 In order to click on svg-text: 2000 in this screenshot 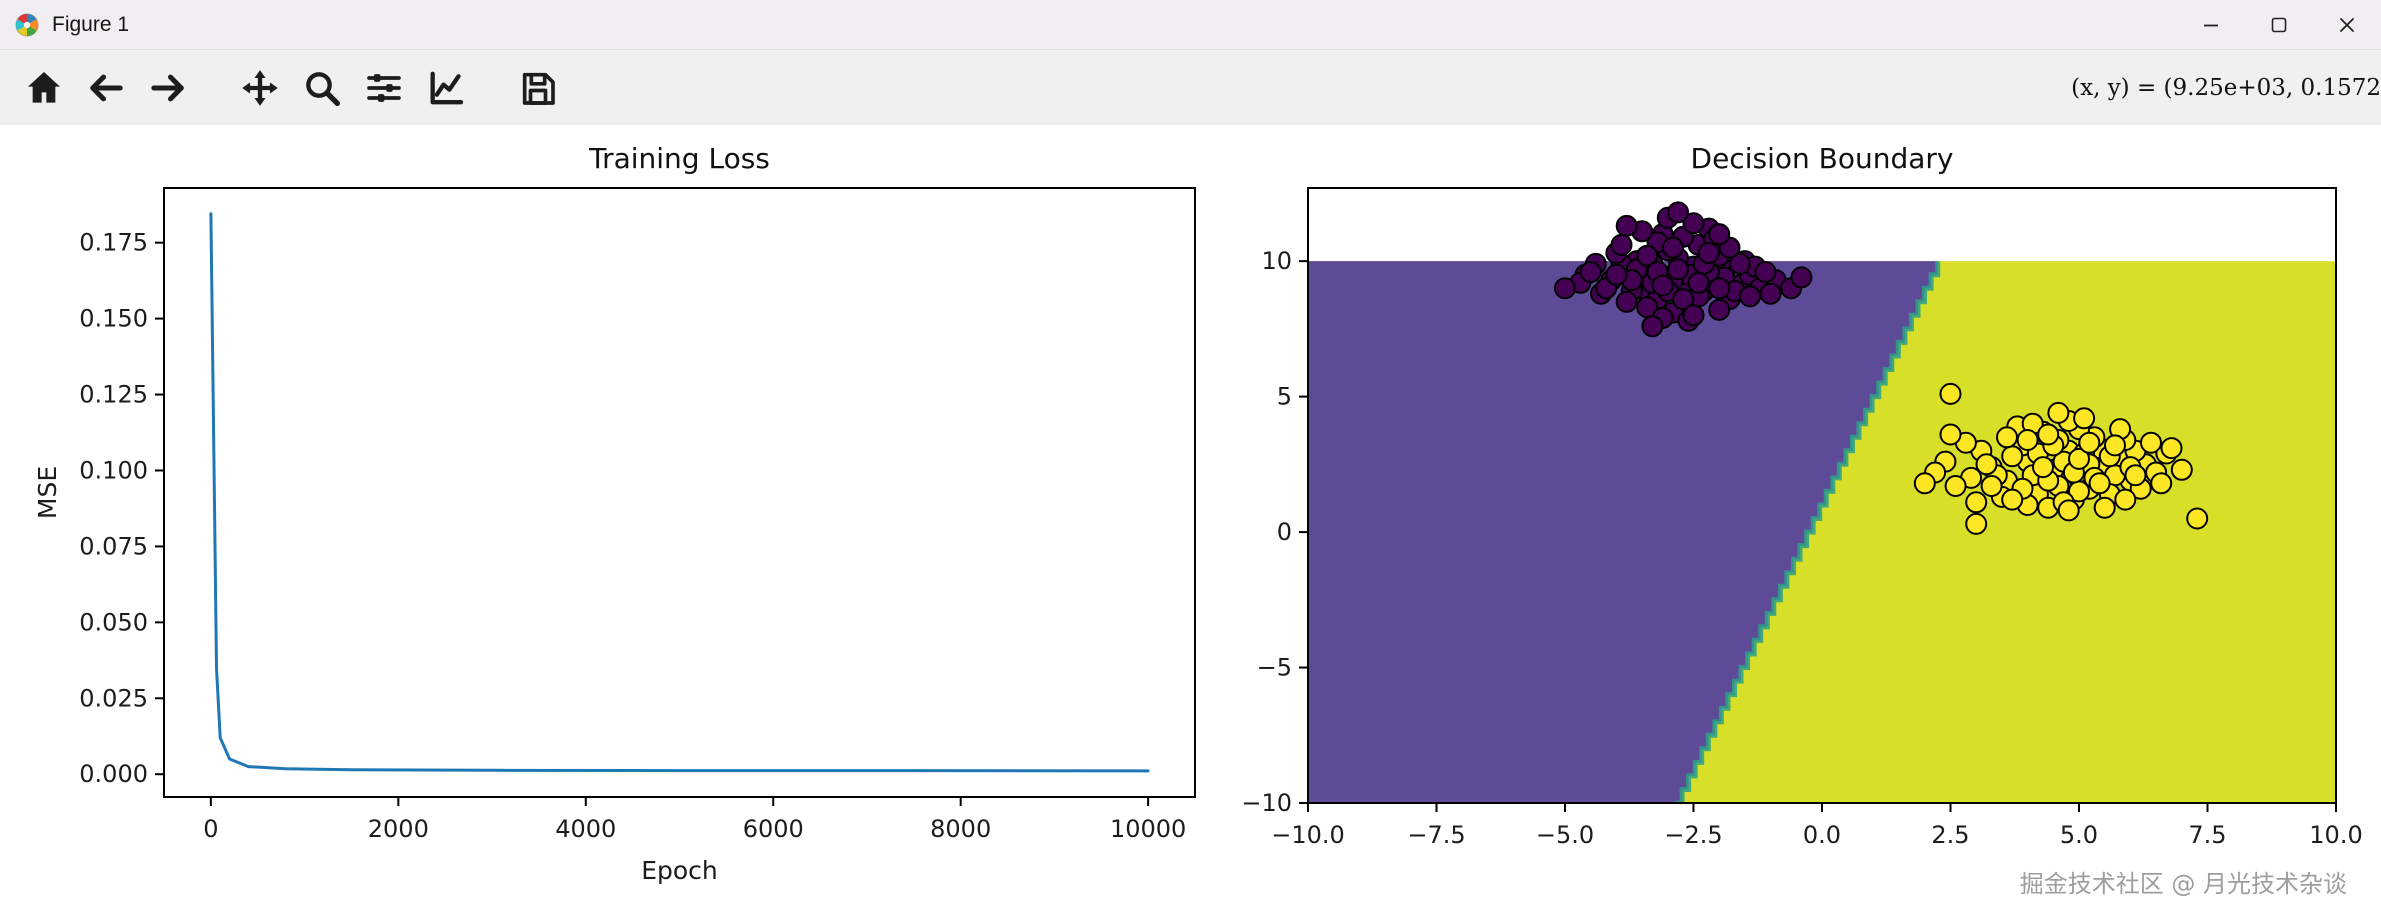, I will do `click(398, 829)`.